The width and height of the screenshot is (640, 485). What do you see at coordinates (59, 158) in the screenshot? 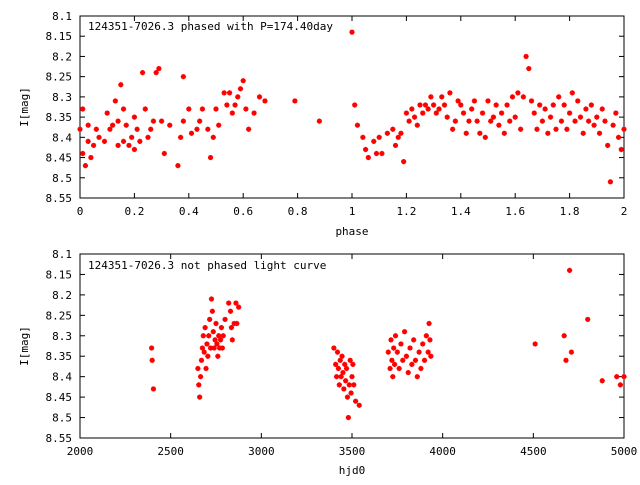
I see `y-tick-label: 8.45` at bounding box center [59, 158].